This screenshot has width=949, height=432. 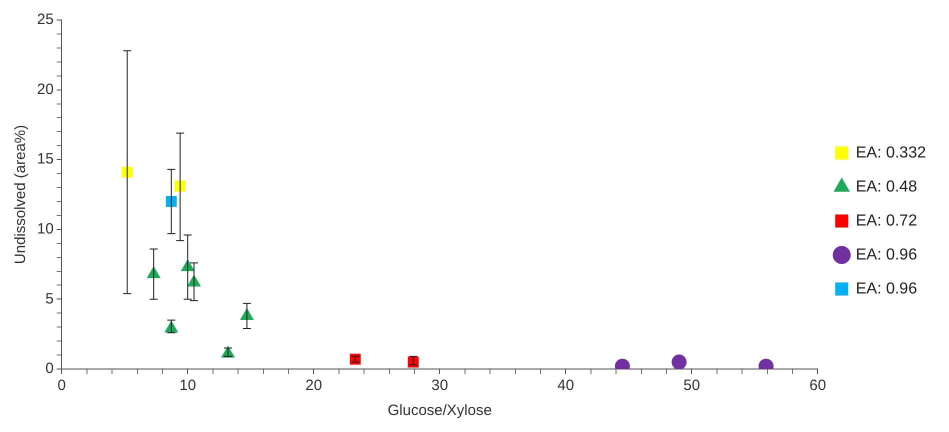 I want to click on y-tick-label: 0, so click(x=49, y=369).